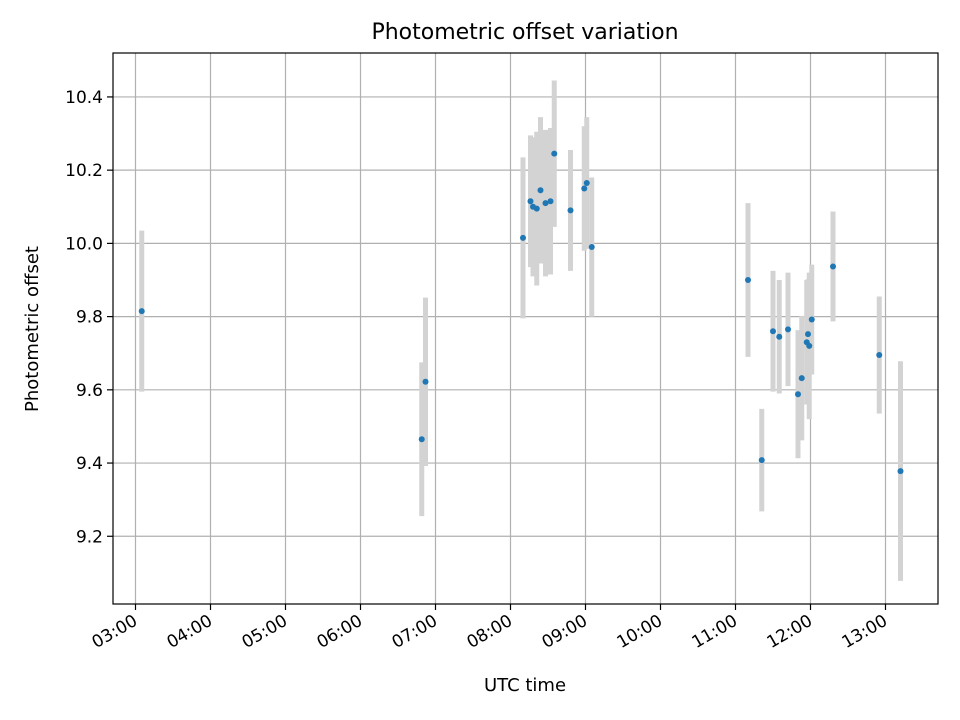 This screenshot has width=960, height=720. What do you see at coordinates (84, 171) in the screenshot?
I see `y-tick-label: 10.2` at bounding box center [84, 171].